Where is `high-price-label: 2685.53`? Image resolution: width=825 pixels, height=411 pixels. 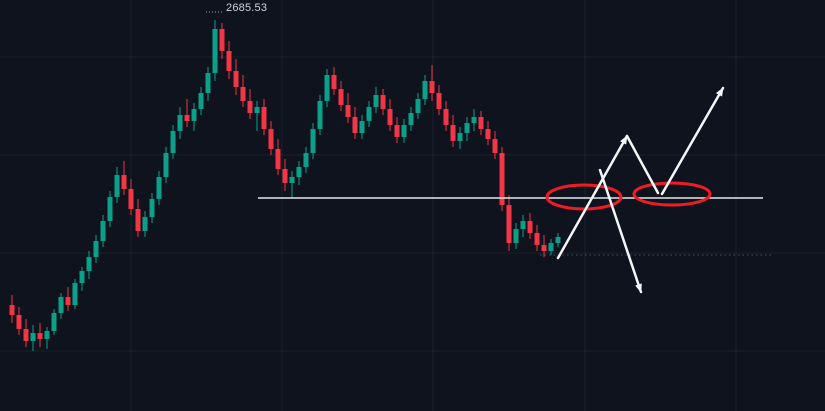
high-price-label: 2685.53 is located at coordinates (246, 8).